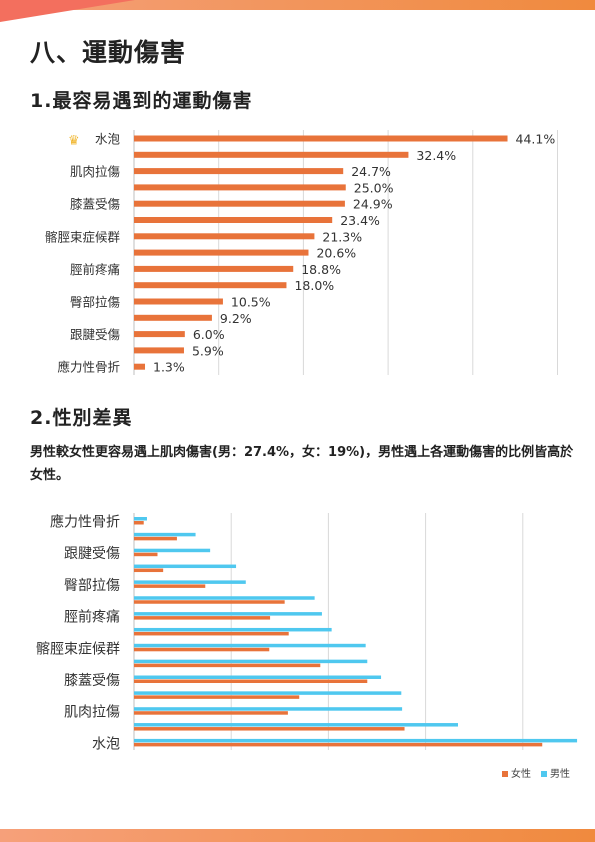 This screenshot has width=595, height=842. Describe the element at coordinates (505, 774) in the screenshot. I see `legend-swatch-female` at that location.